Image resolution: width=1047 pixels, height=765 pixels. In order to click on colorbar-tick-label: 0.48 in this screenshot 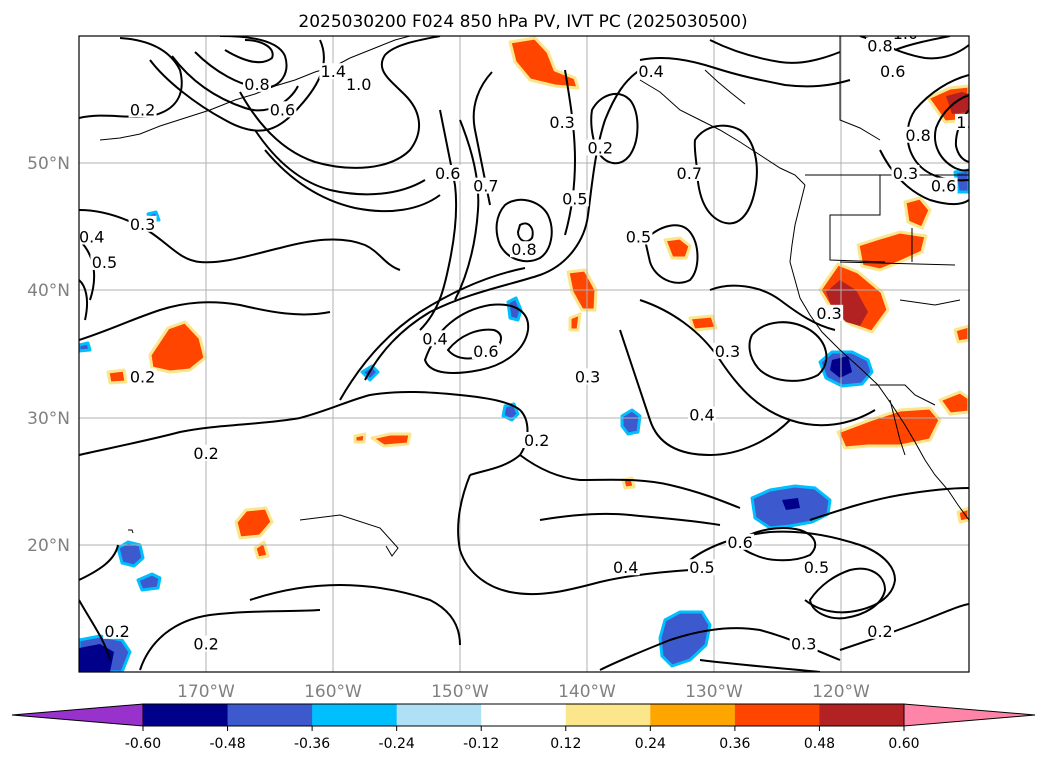, I will do `click(819, 744)`.